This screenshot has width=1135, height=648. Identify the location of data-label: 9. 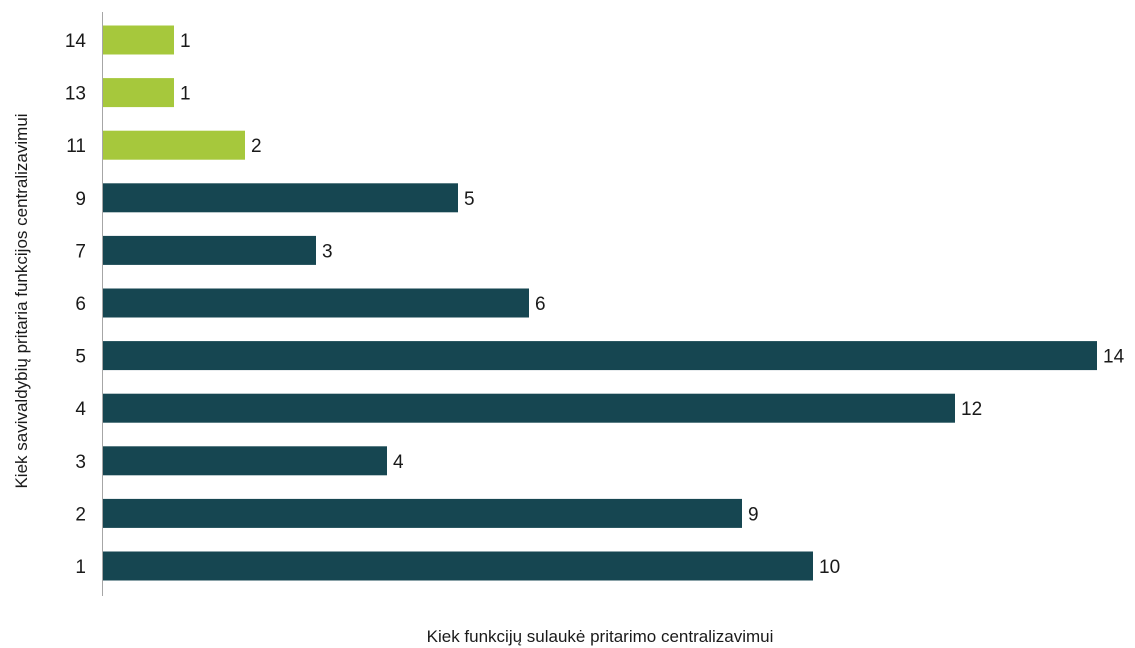
(753, 514).